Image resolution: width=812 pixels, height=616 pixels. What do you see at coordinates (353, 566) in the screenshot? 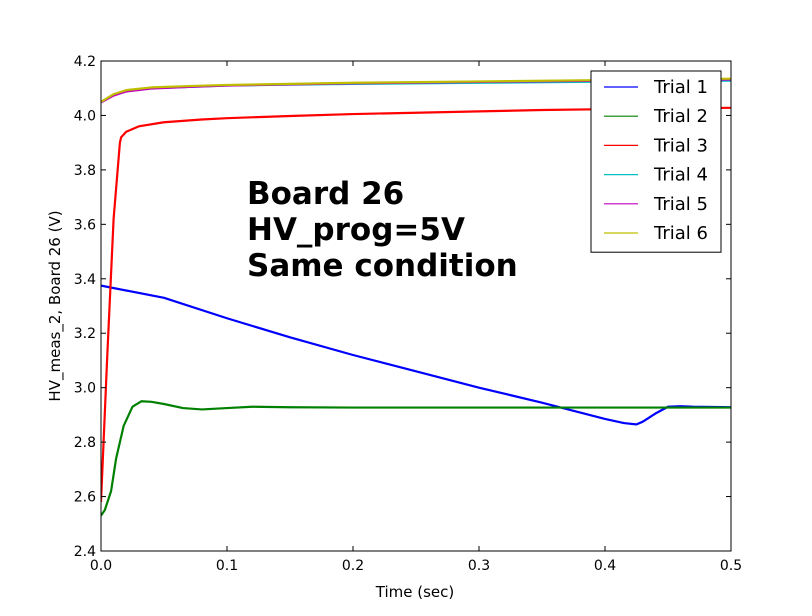
I see `x-tick-label: 0.2` at bounding box center [353, 566].